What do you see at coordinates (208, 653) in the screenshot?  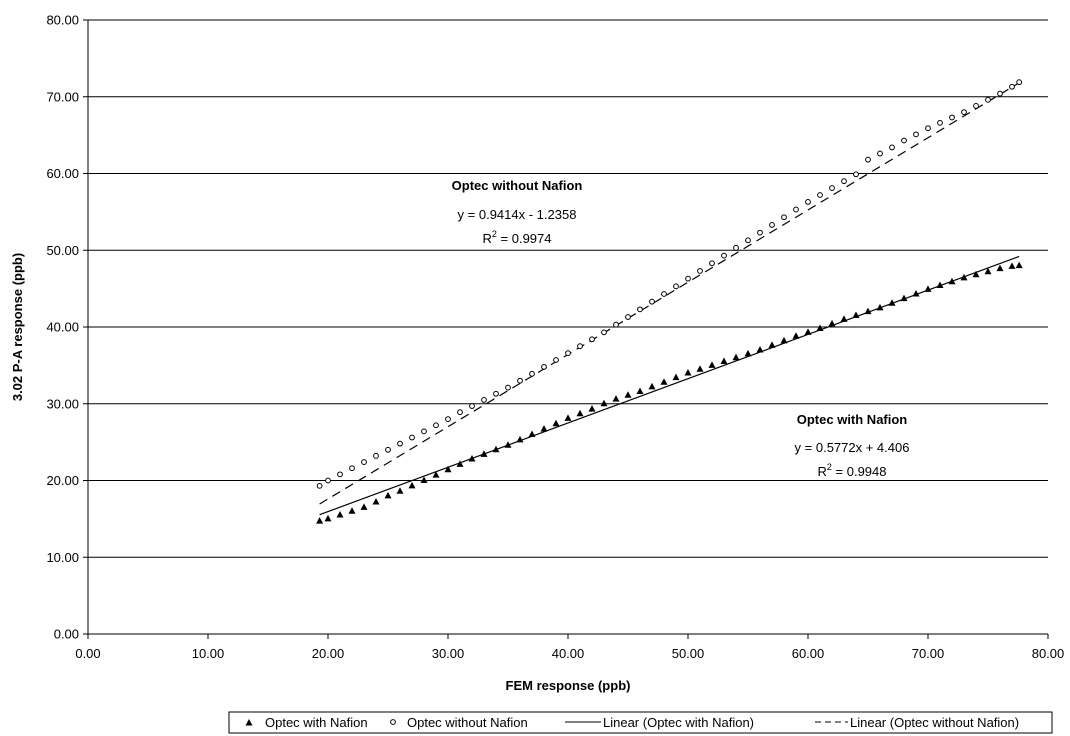 I see `x-tick-label: 10.00` at bounding box center [208, 653].